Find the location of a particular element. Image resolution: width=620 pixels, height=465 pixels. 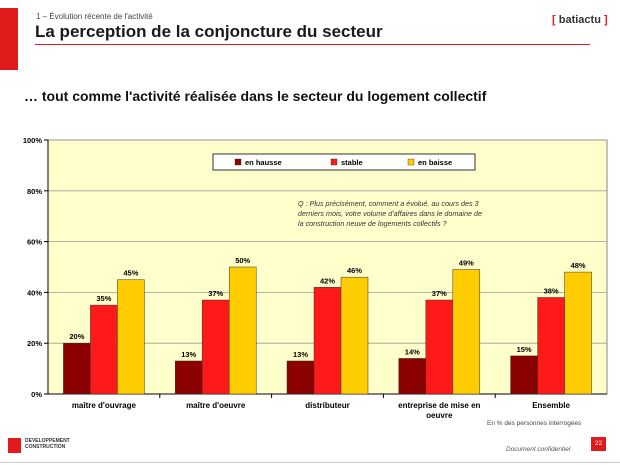

y-tick-label: 60% is located at coordinates (34, 242).